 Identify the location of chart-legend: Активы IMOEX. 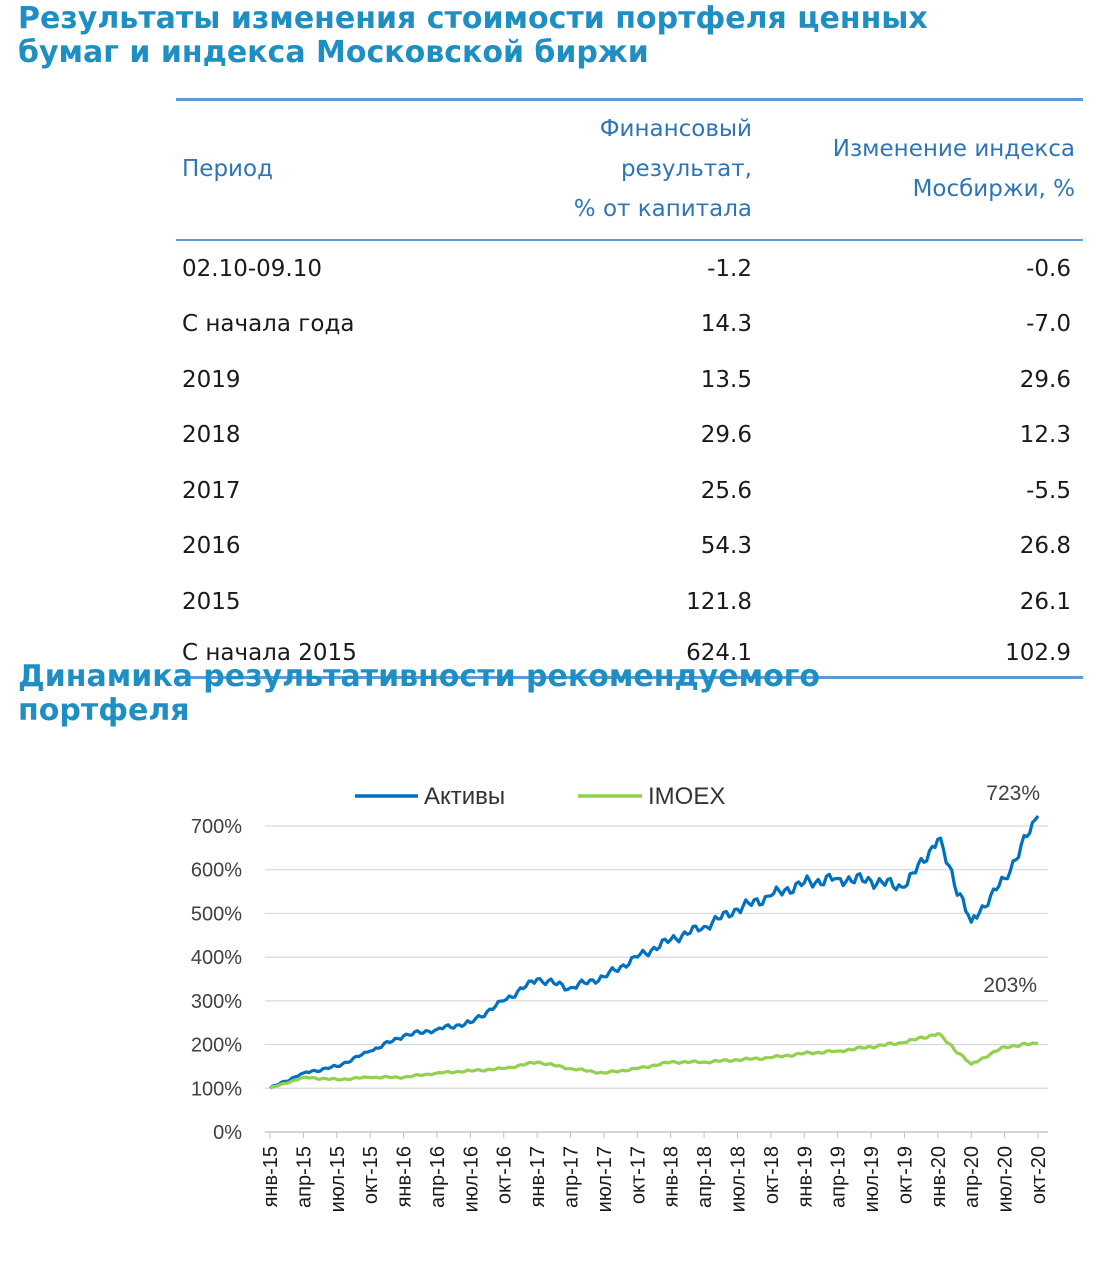
(540, 796).